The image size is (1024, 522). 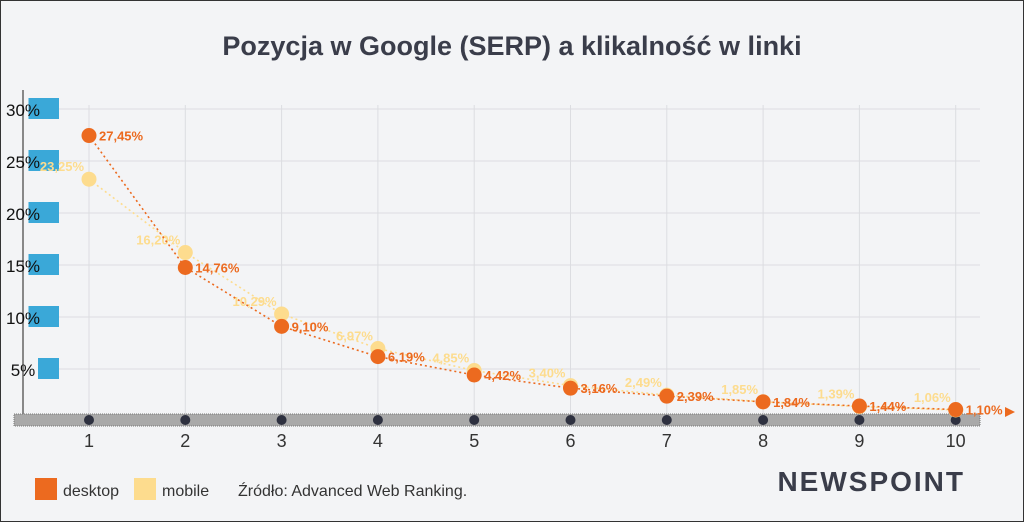 I want to click on y-tick-label: 5%, so click(x=23, y=370).